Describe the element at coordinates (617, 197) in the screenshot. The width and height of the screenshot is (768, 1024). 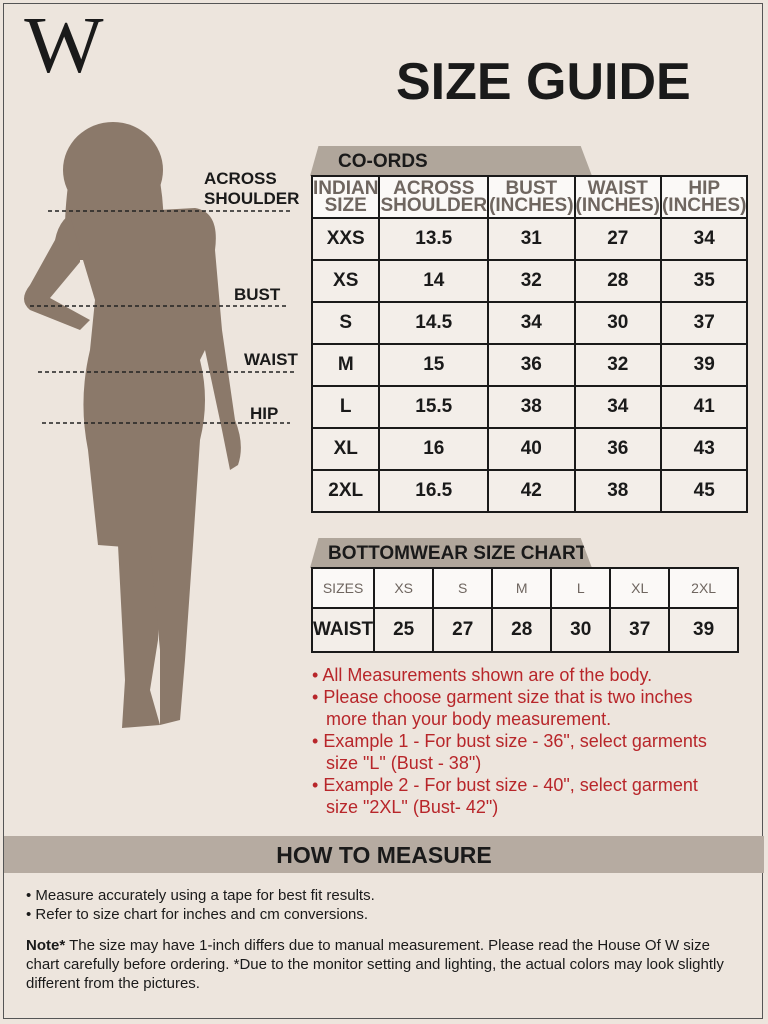
I see `header-cell: WAIST (INCHES)` at that location.